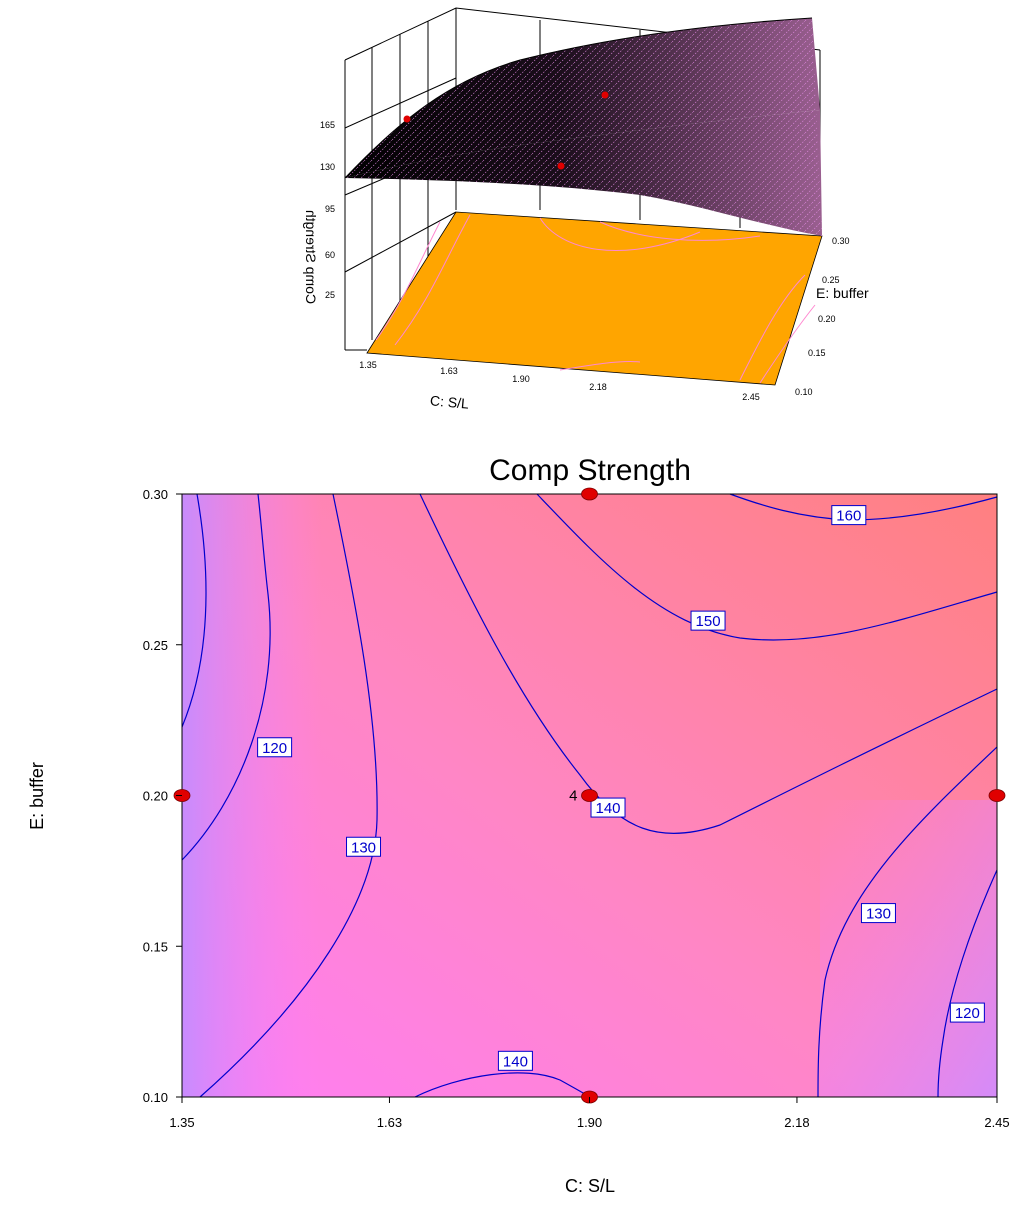 This screenshot has width=1015, height=1224. I want to click on y-axis-label: E: buffer, so click(37, 796).